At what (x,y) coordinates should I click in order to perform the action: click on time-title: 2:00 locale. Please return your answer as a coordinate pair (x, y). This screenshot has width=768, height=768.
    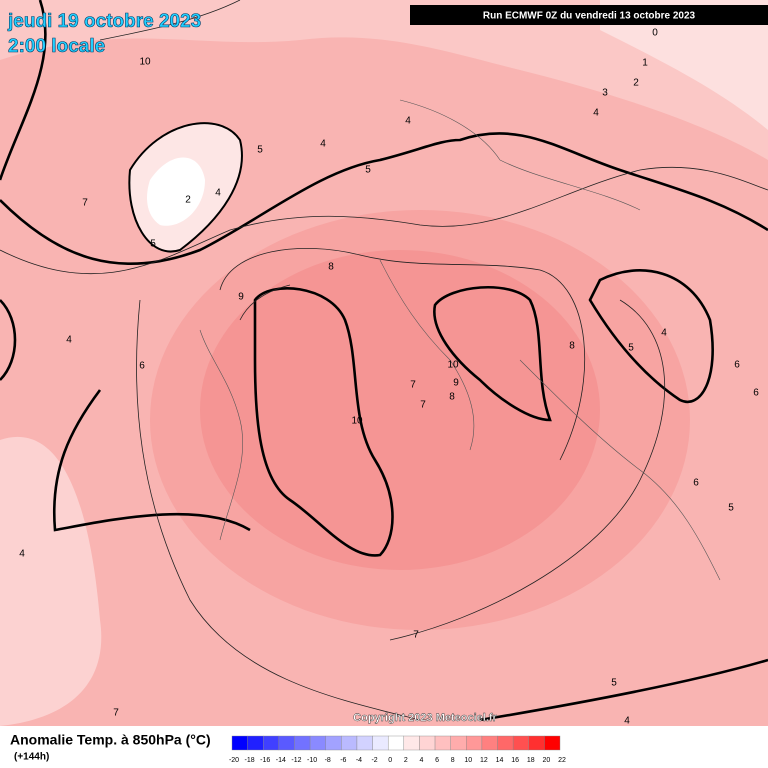
    Looking at the image, I should click on (56, 46).